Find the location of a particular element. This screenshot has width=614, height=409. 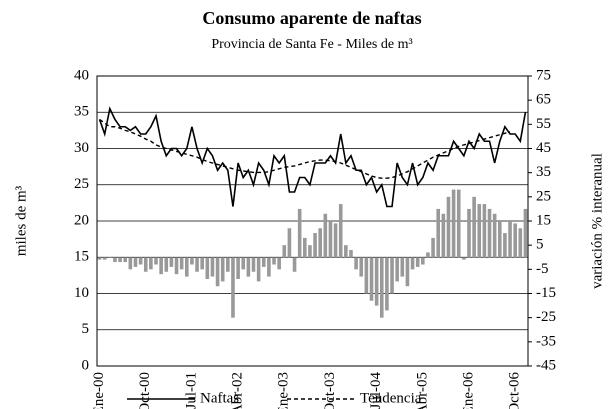

y2-tick-label: -15 is located at coordinates (546, 293).